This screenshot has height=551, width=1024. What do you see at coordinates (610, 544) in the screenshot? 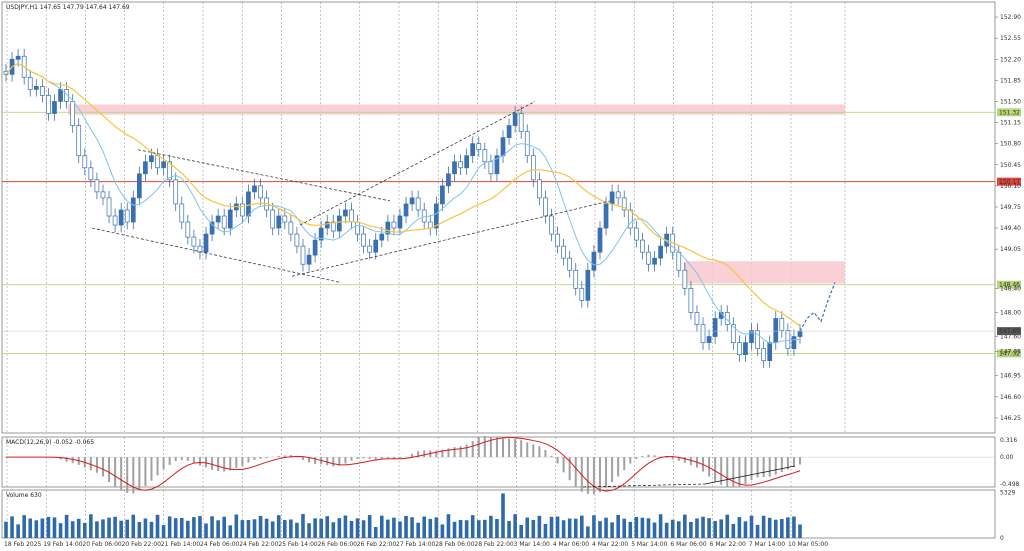
I see `x-tick-label: 4 Mar 22:00` at bounding box center [610, 544].